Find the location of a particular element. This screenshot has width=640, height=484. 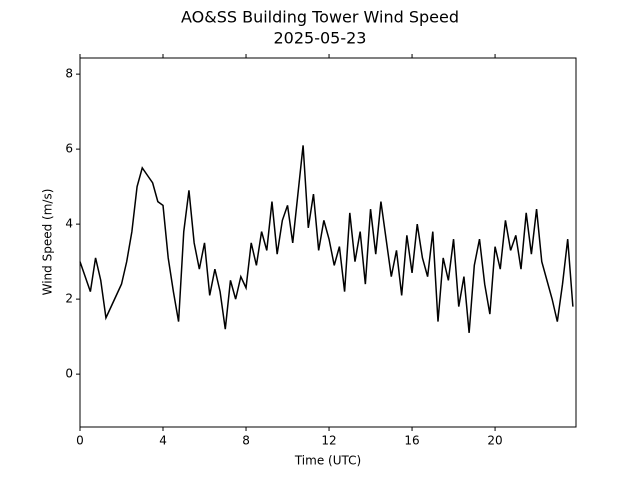

x-tick-label: 4 is located at coordinates (163, 441).